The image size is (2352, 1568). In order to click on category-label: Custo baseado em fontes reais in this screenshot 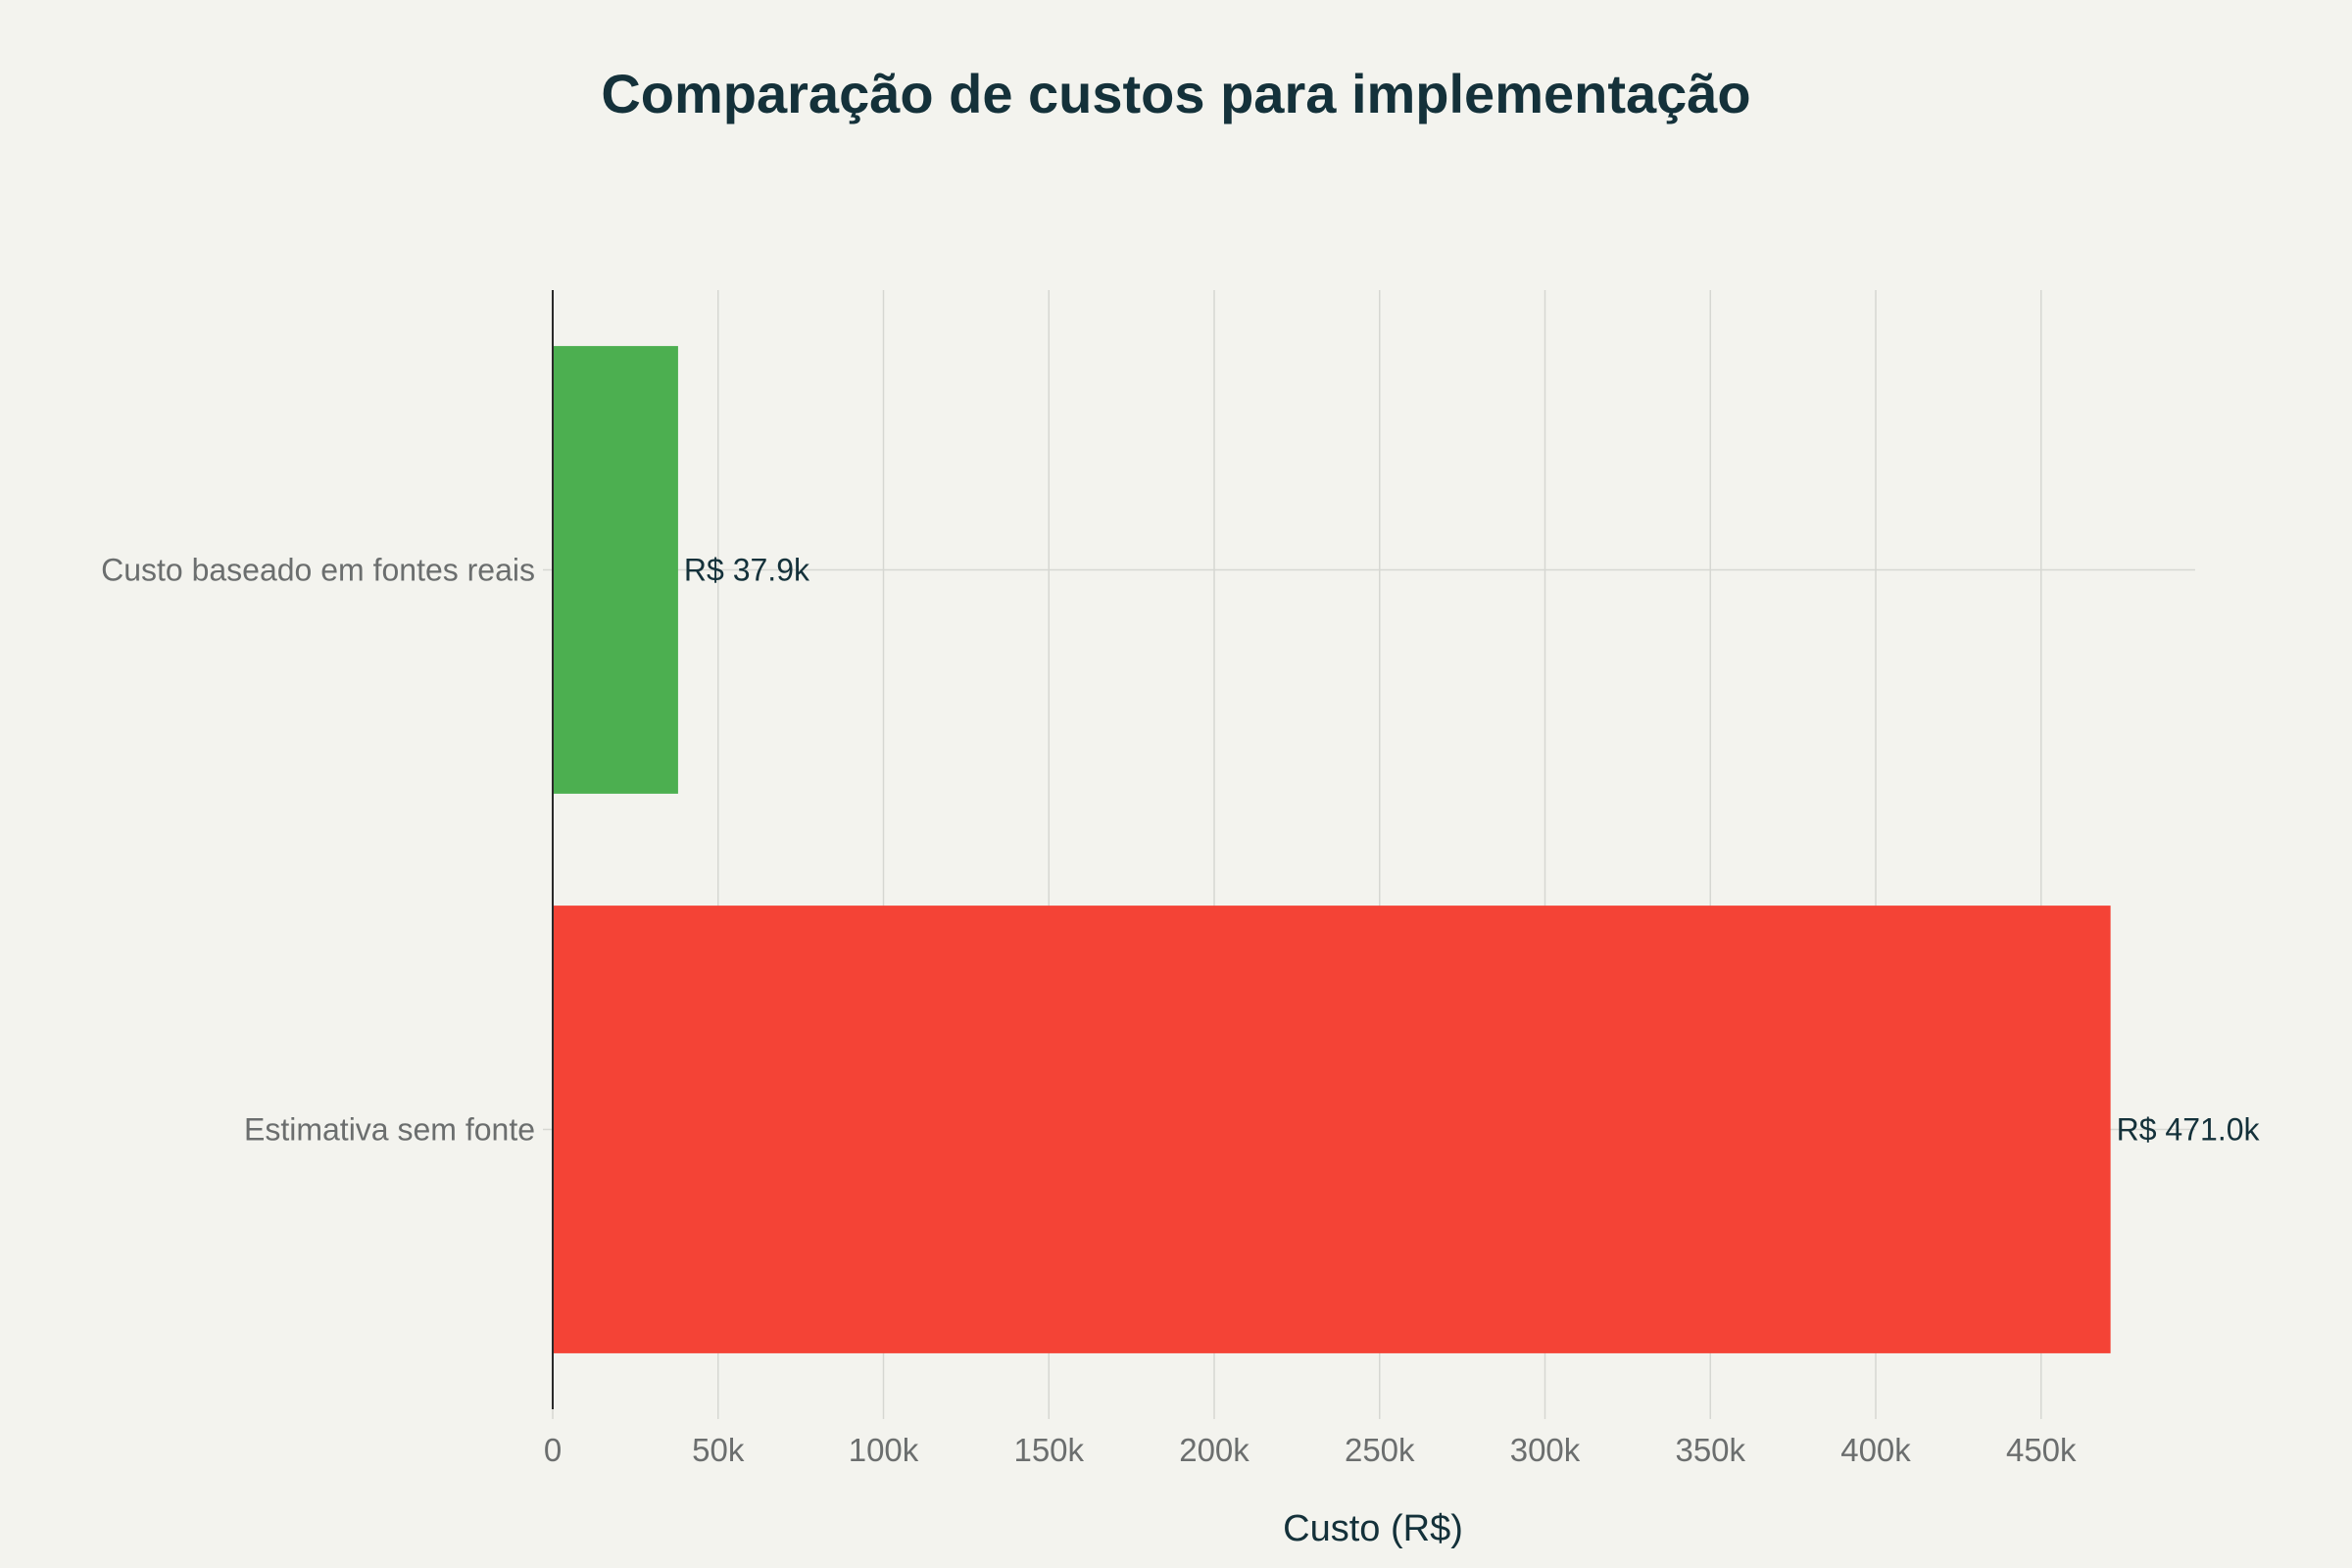, I will do `click(318, 570)`.